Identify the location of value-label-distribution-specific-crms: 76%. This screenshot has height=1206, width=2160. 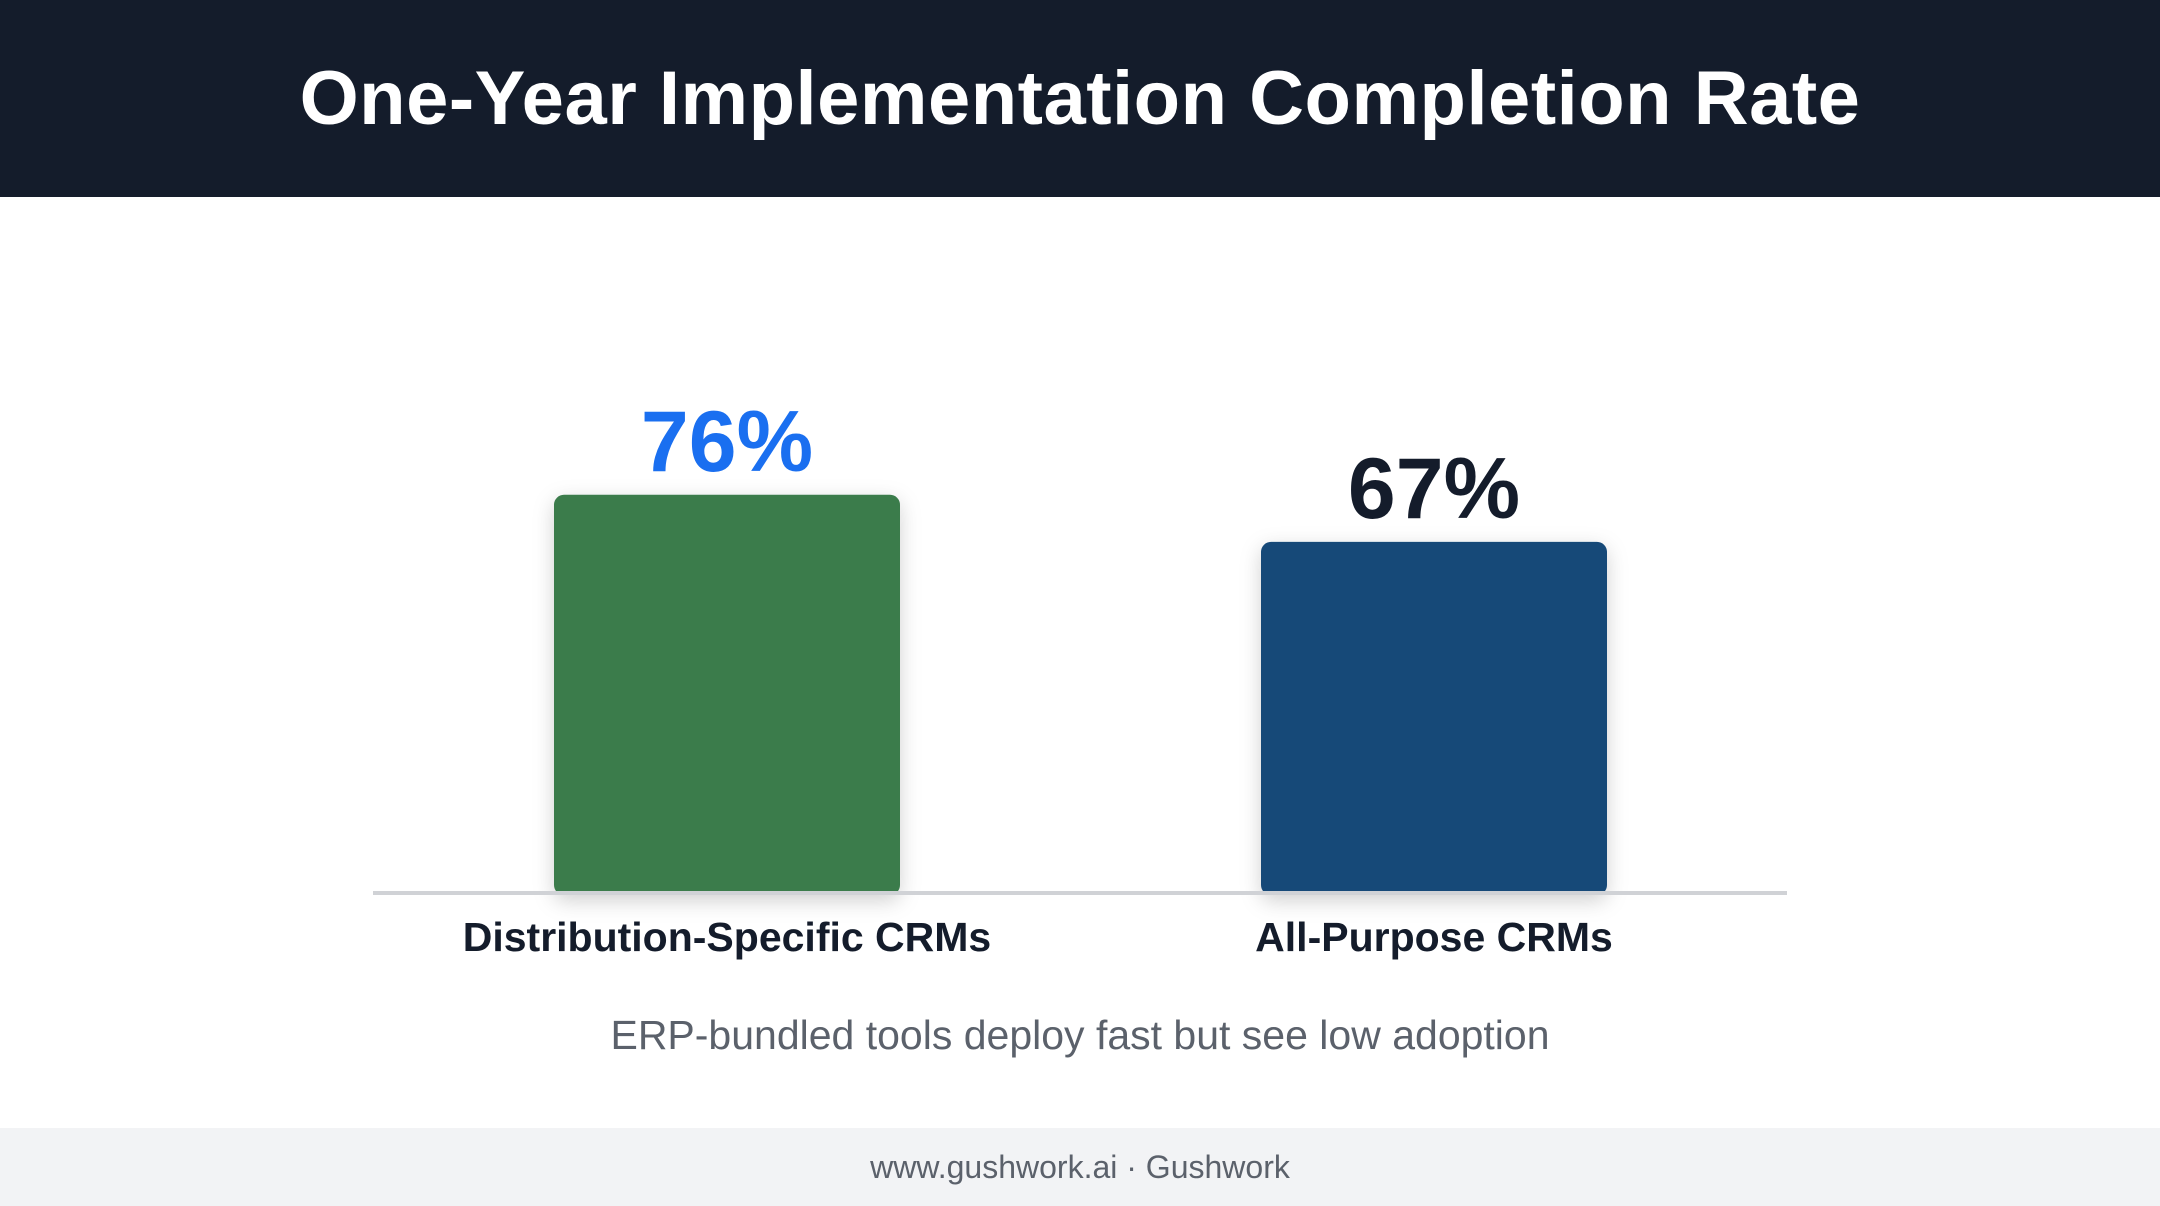
(727, 442).